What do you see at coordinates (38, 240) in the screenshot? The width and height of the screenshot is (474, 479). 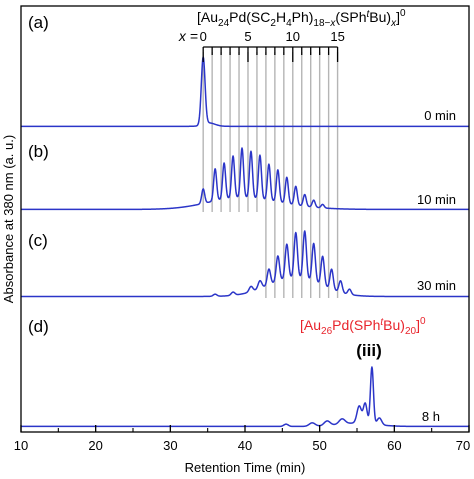 I see `panel-label-c: (c)` at bounding box center [38, 240].